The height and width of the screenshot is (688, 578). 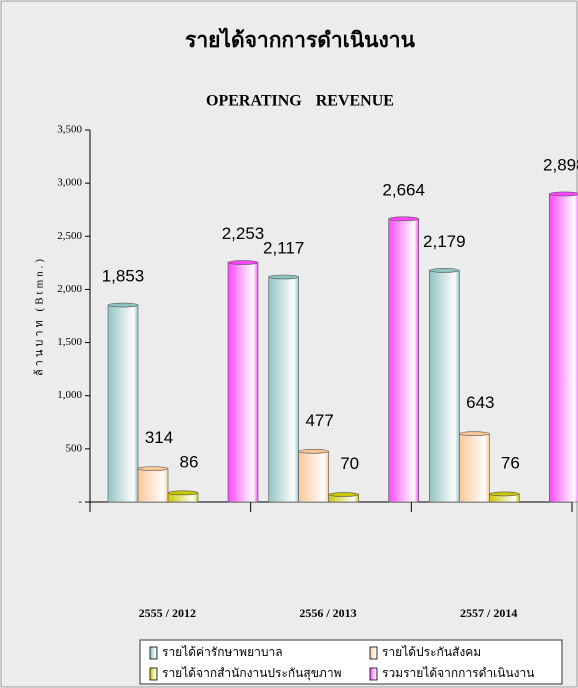 I want to click on data-label: 86, so click(x=189, y=461).